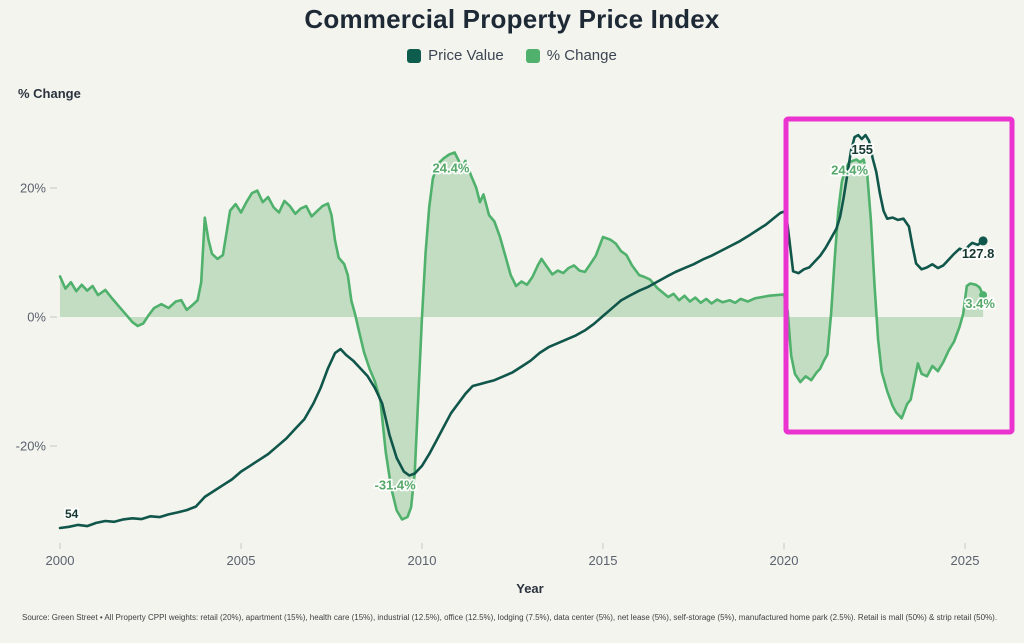 This screenshot has width=1024, height=643. What do you see at coordinates (983, 295) in the screenshot?
I see `pct-change-end-dot` at bounding box center [983, 295].